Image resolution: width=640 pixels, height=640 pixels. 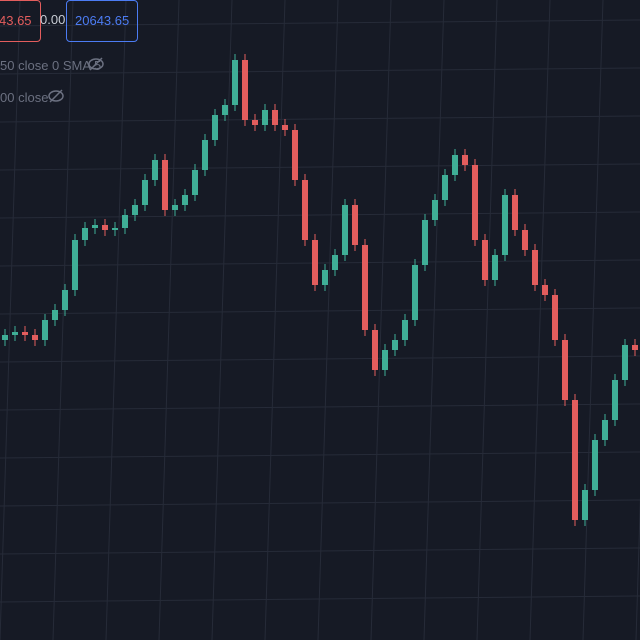 I want to click on change: 0.00, so click(x=53, y=19).